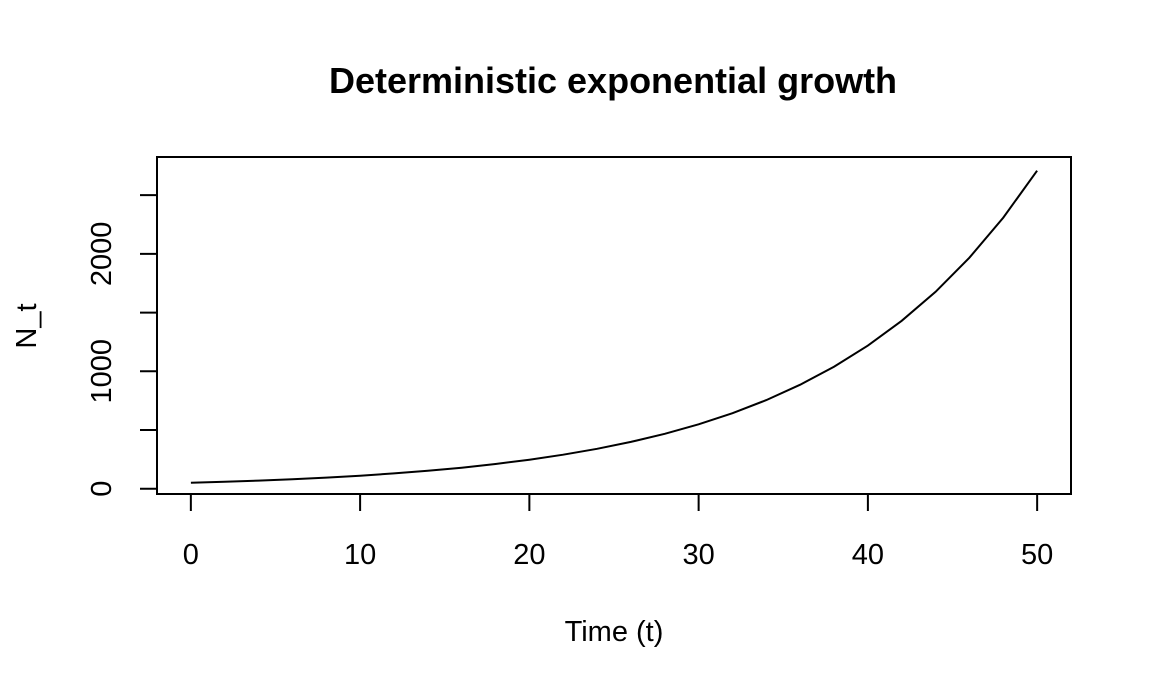  What do you see at coordinates (27, 325) in the screenshot?
I see `y-axis-label: N_t` at bounding box center [27, 325].